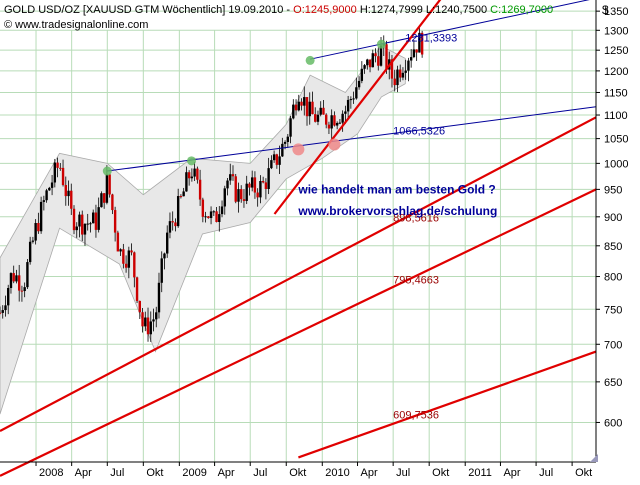  Describe the element at coordinates (450, 30) in the screenshot. I see `trendline-blue` at that location.